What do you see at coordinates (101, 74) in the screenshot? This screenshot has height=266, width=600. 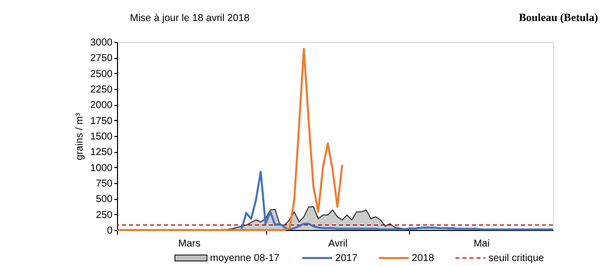 I see `y-tick-label: 2500` at bounding box center [101, 74].